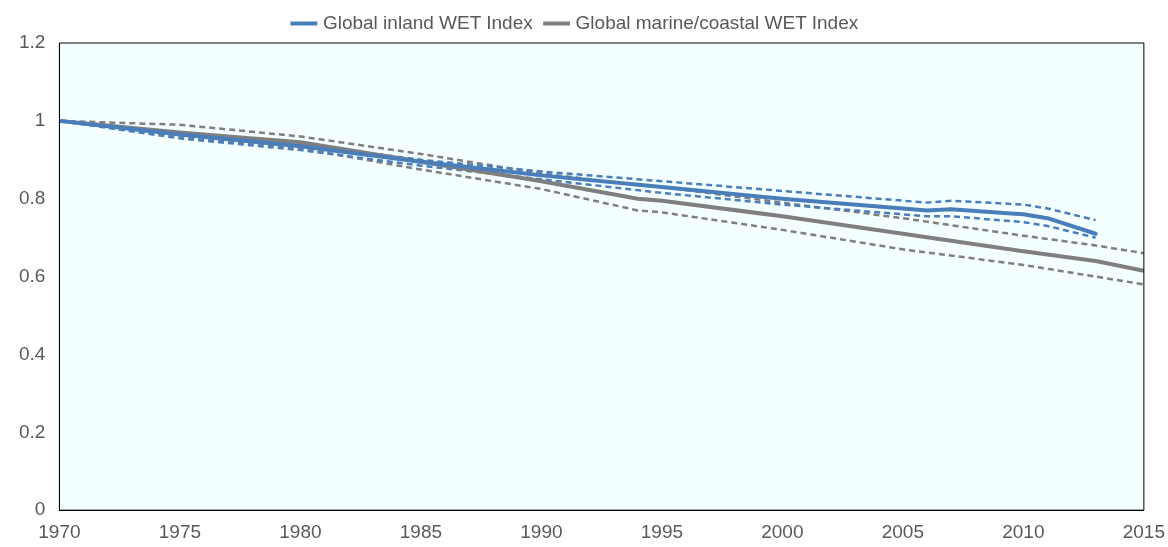  Describe the element at coordinates (1144, 531) in the screenshot. I see `x-tick-label: 2015` at that location.